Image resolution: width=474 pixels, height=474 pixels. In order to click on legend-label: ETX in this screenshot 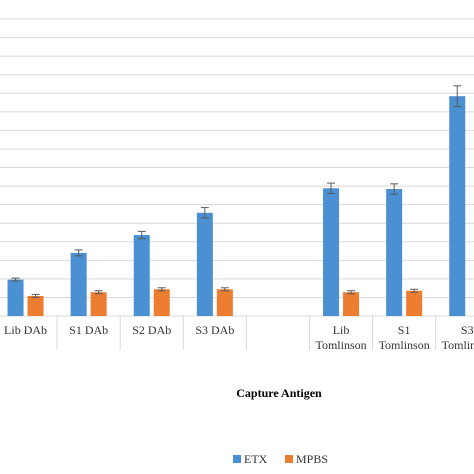, I will do `click(256, 459)`.